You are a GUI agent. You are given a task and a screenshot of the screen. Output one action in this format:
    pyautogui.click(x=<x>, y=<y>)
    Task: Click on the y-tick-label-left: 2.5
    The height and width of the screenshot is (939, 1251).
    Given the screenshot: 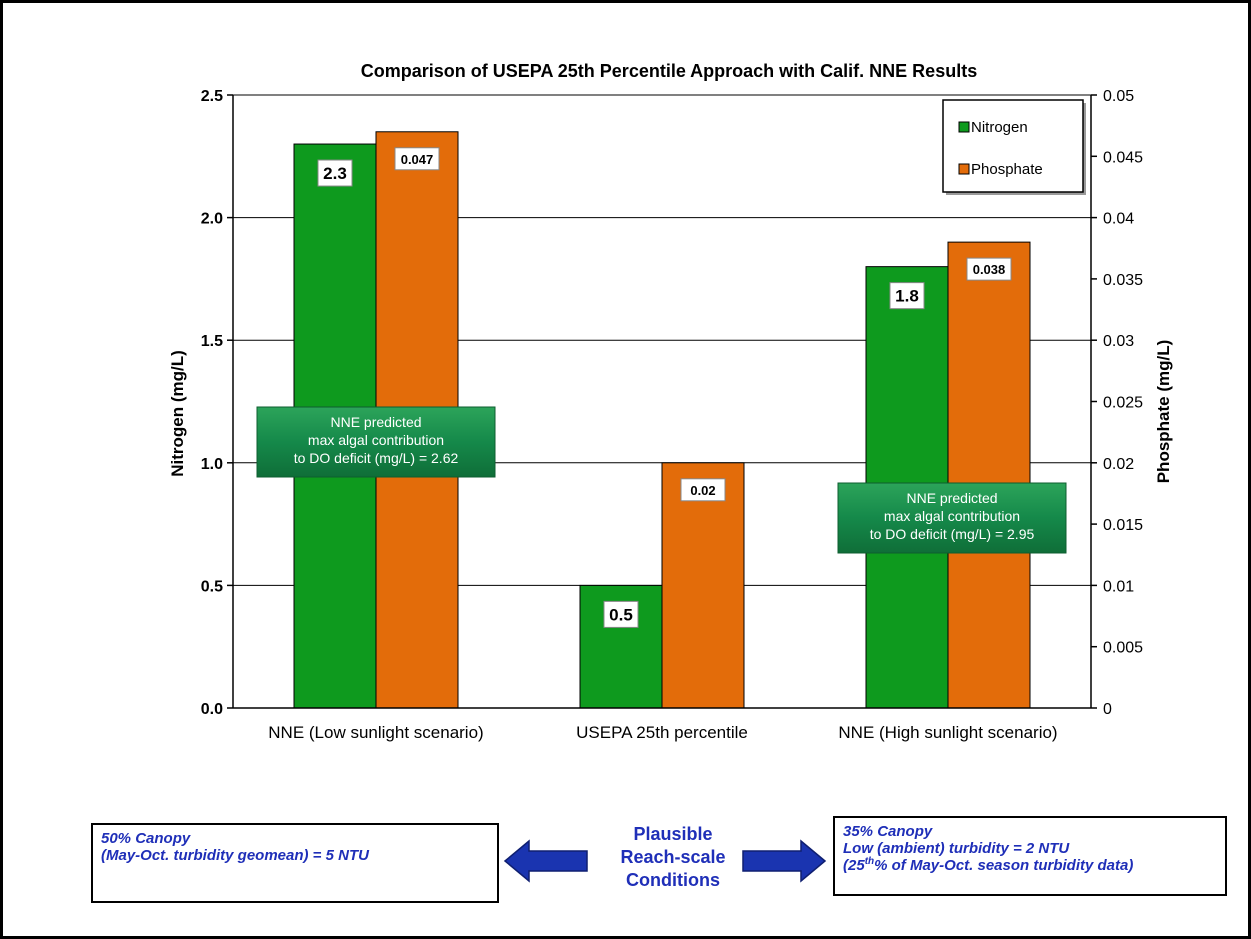 What is the action you would take?
    pyautogui.click(x=212, y=96)
    